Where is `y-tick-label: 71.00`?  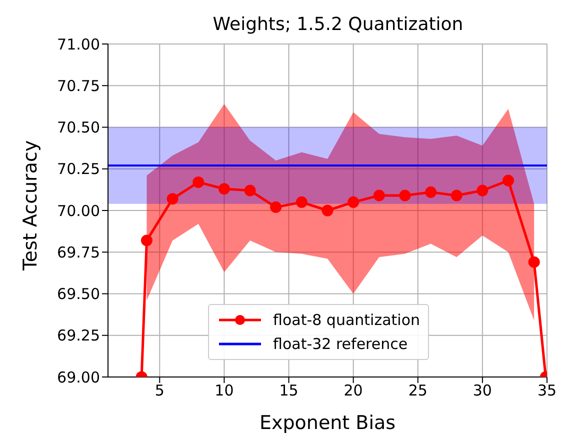 y-tick-label: 71.00 is located at coordinates (78, 44).